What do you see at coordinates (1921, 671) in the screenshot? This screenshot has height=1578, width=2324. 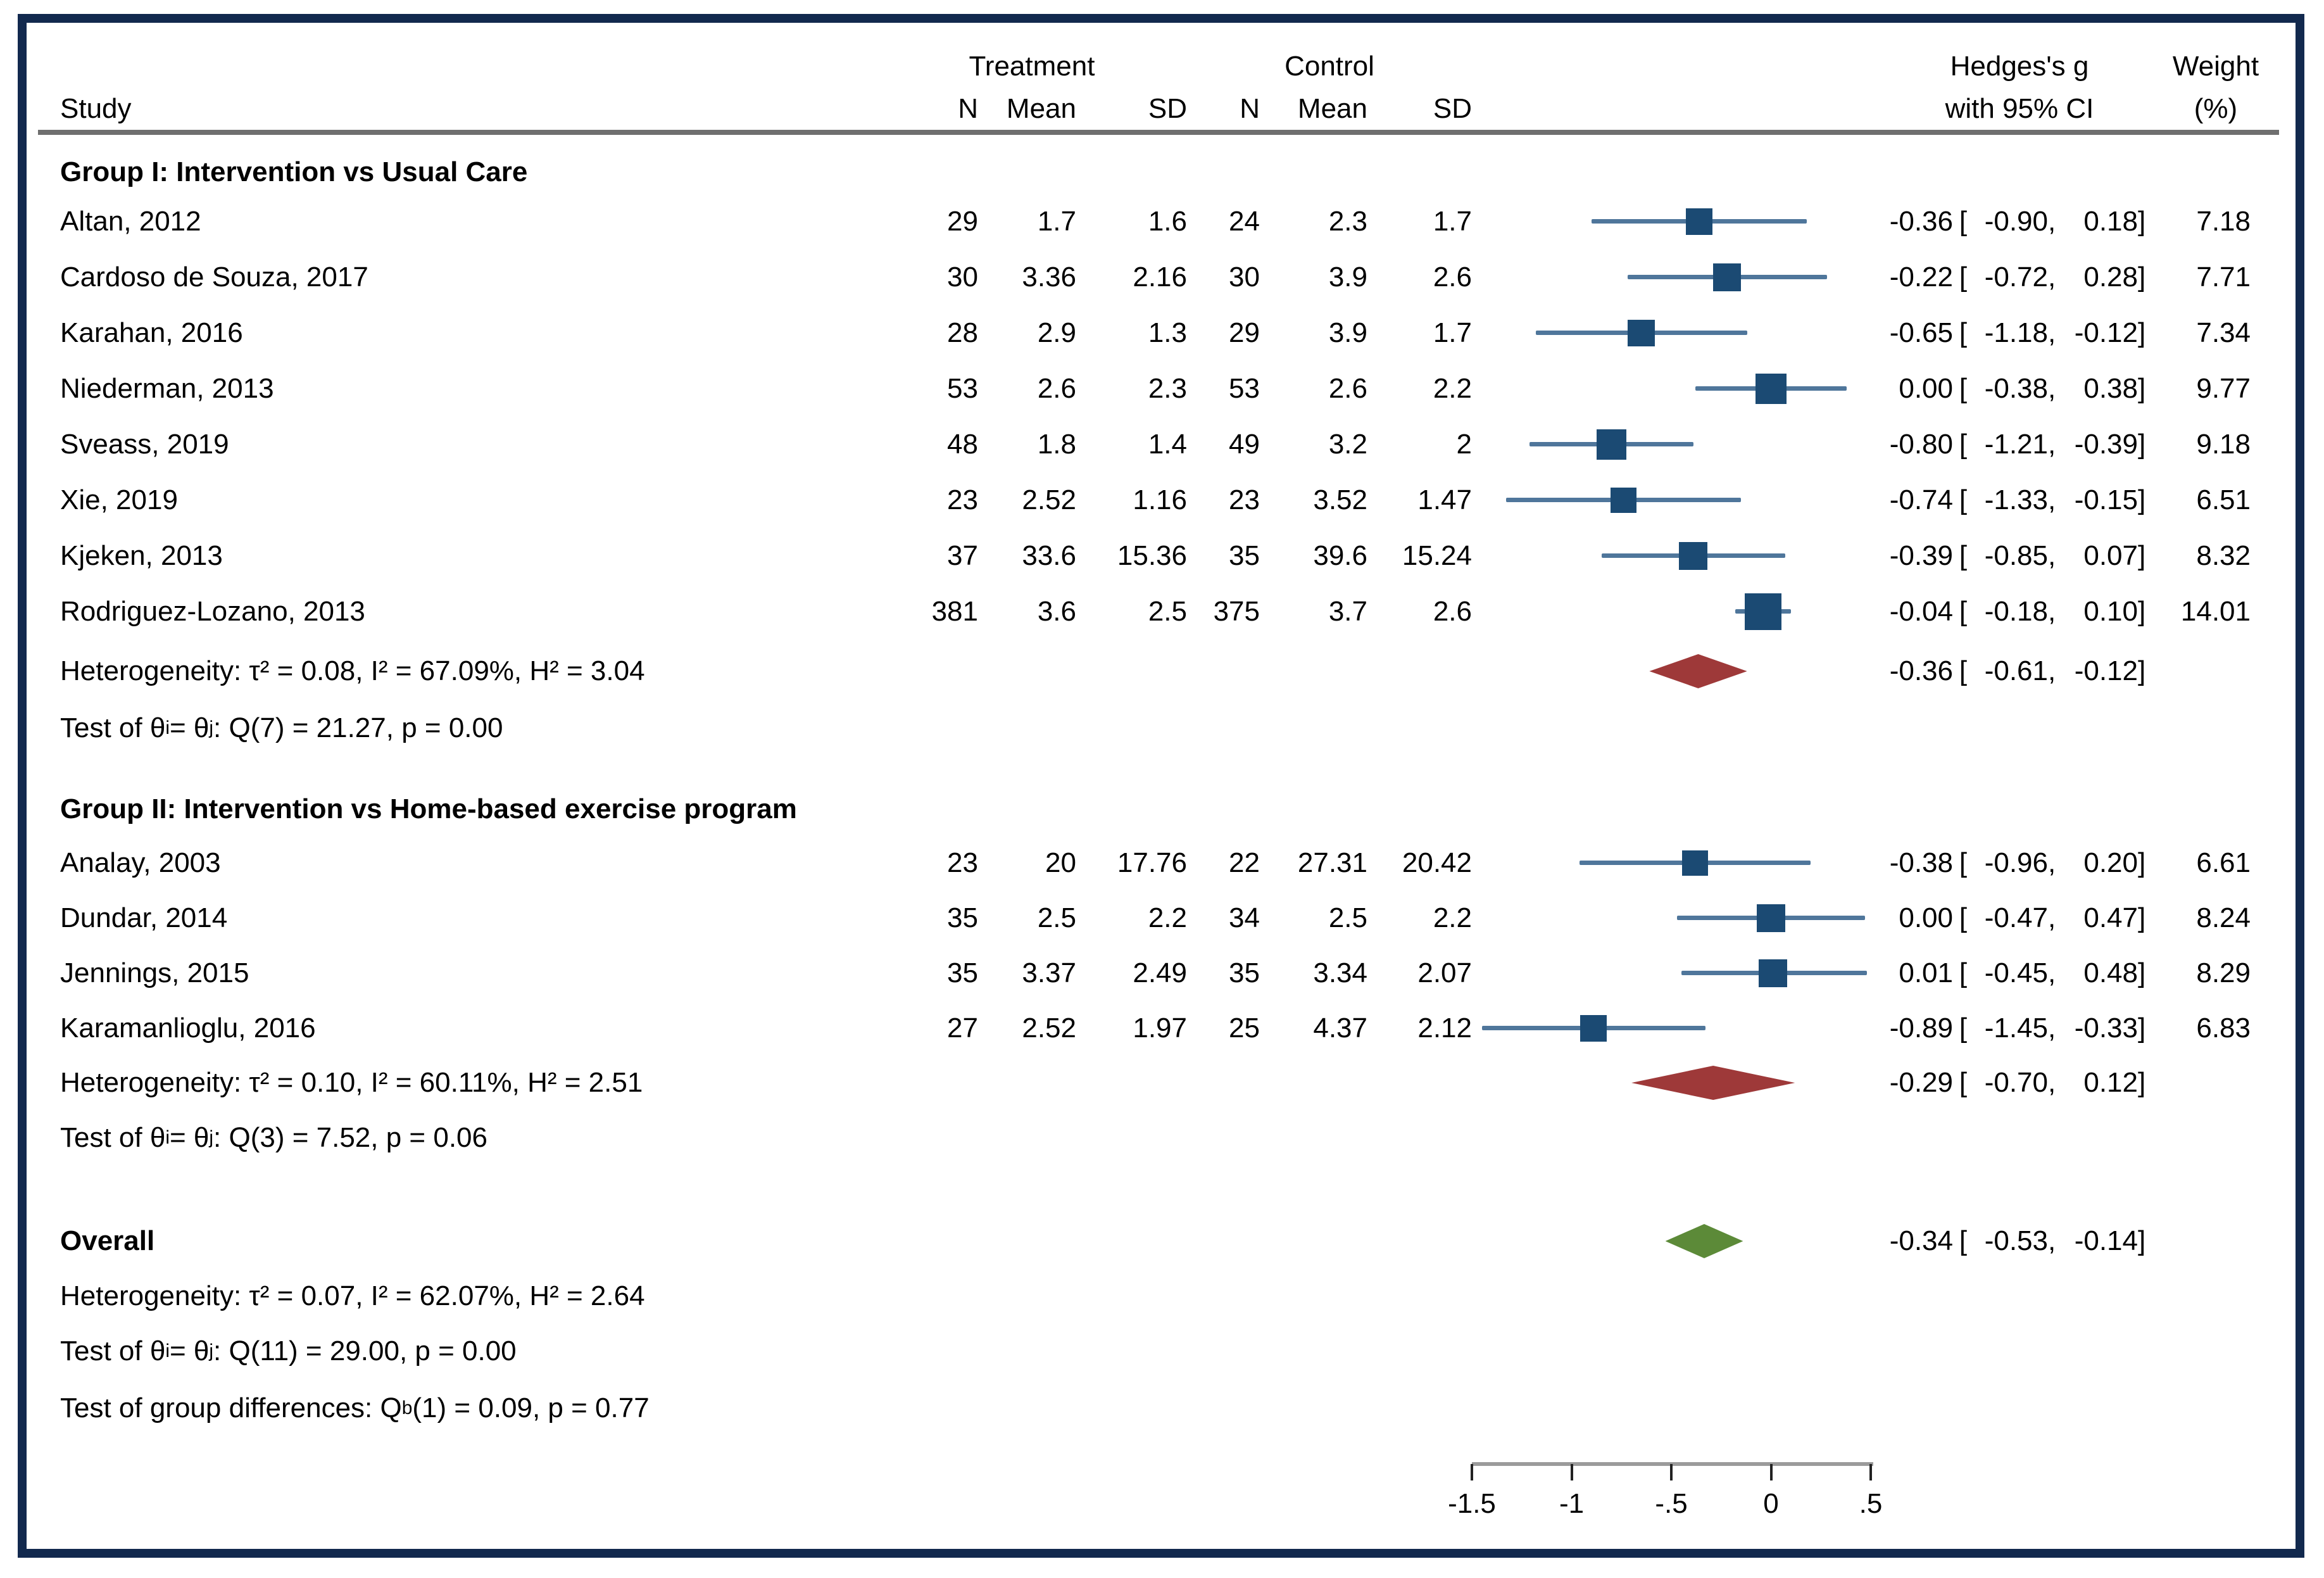 I see `effect-est: -0.36` at bounding box center [1921, 671].